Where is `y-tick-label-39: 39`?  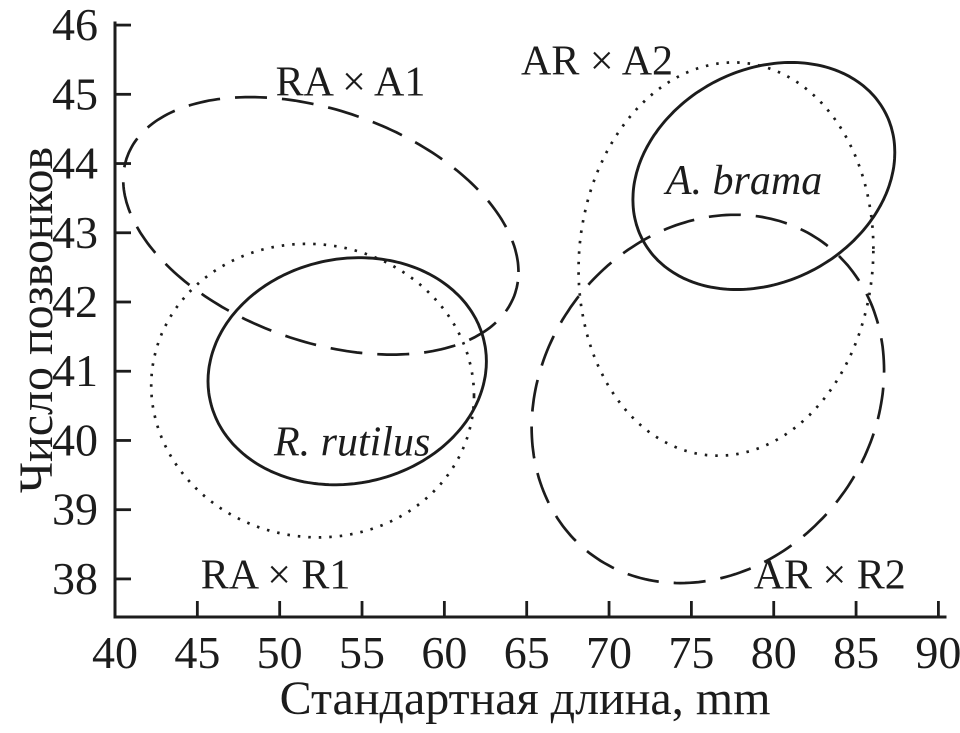 y-tick-label-39: 39 is located at coordinates (75, 509).